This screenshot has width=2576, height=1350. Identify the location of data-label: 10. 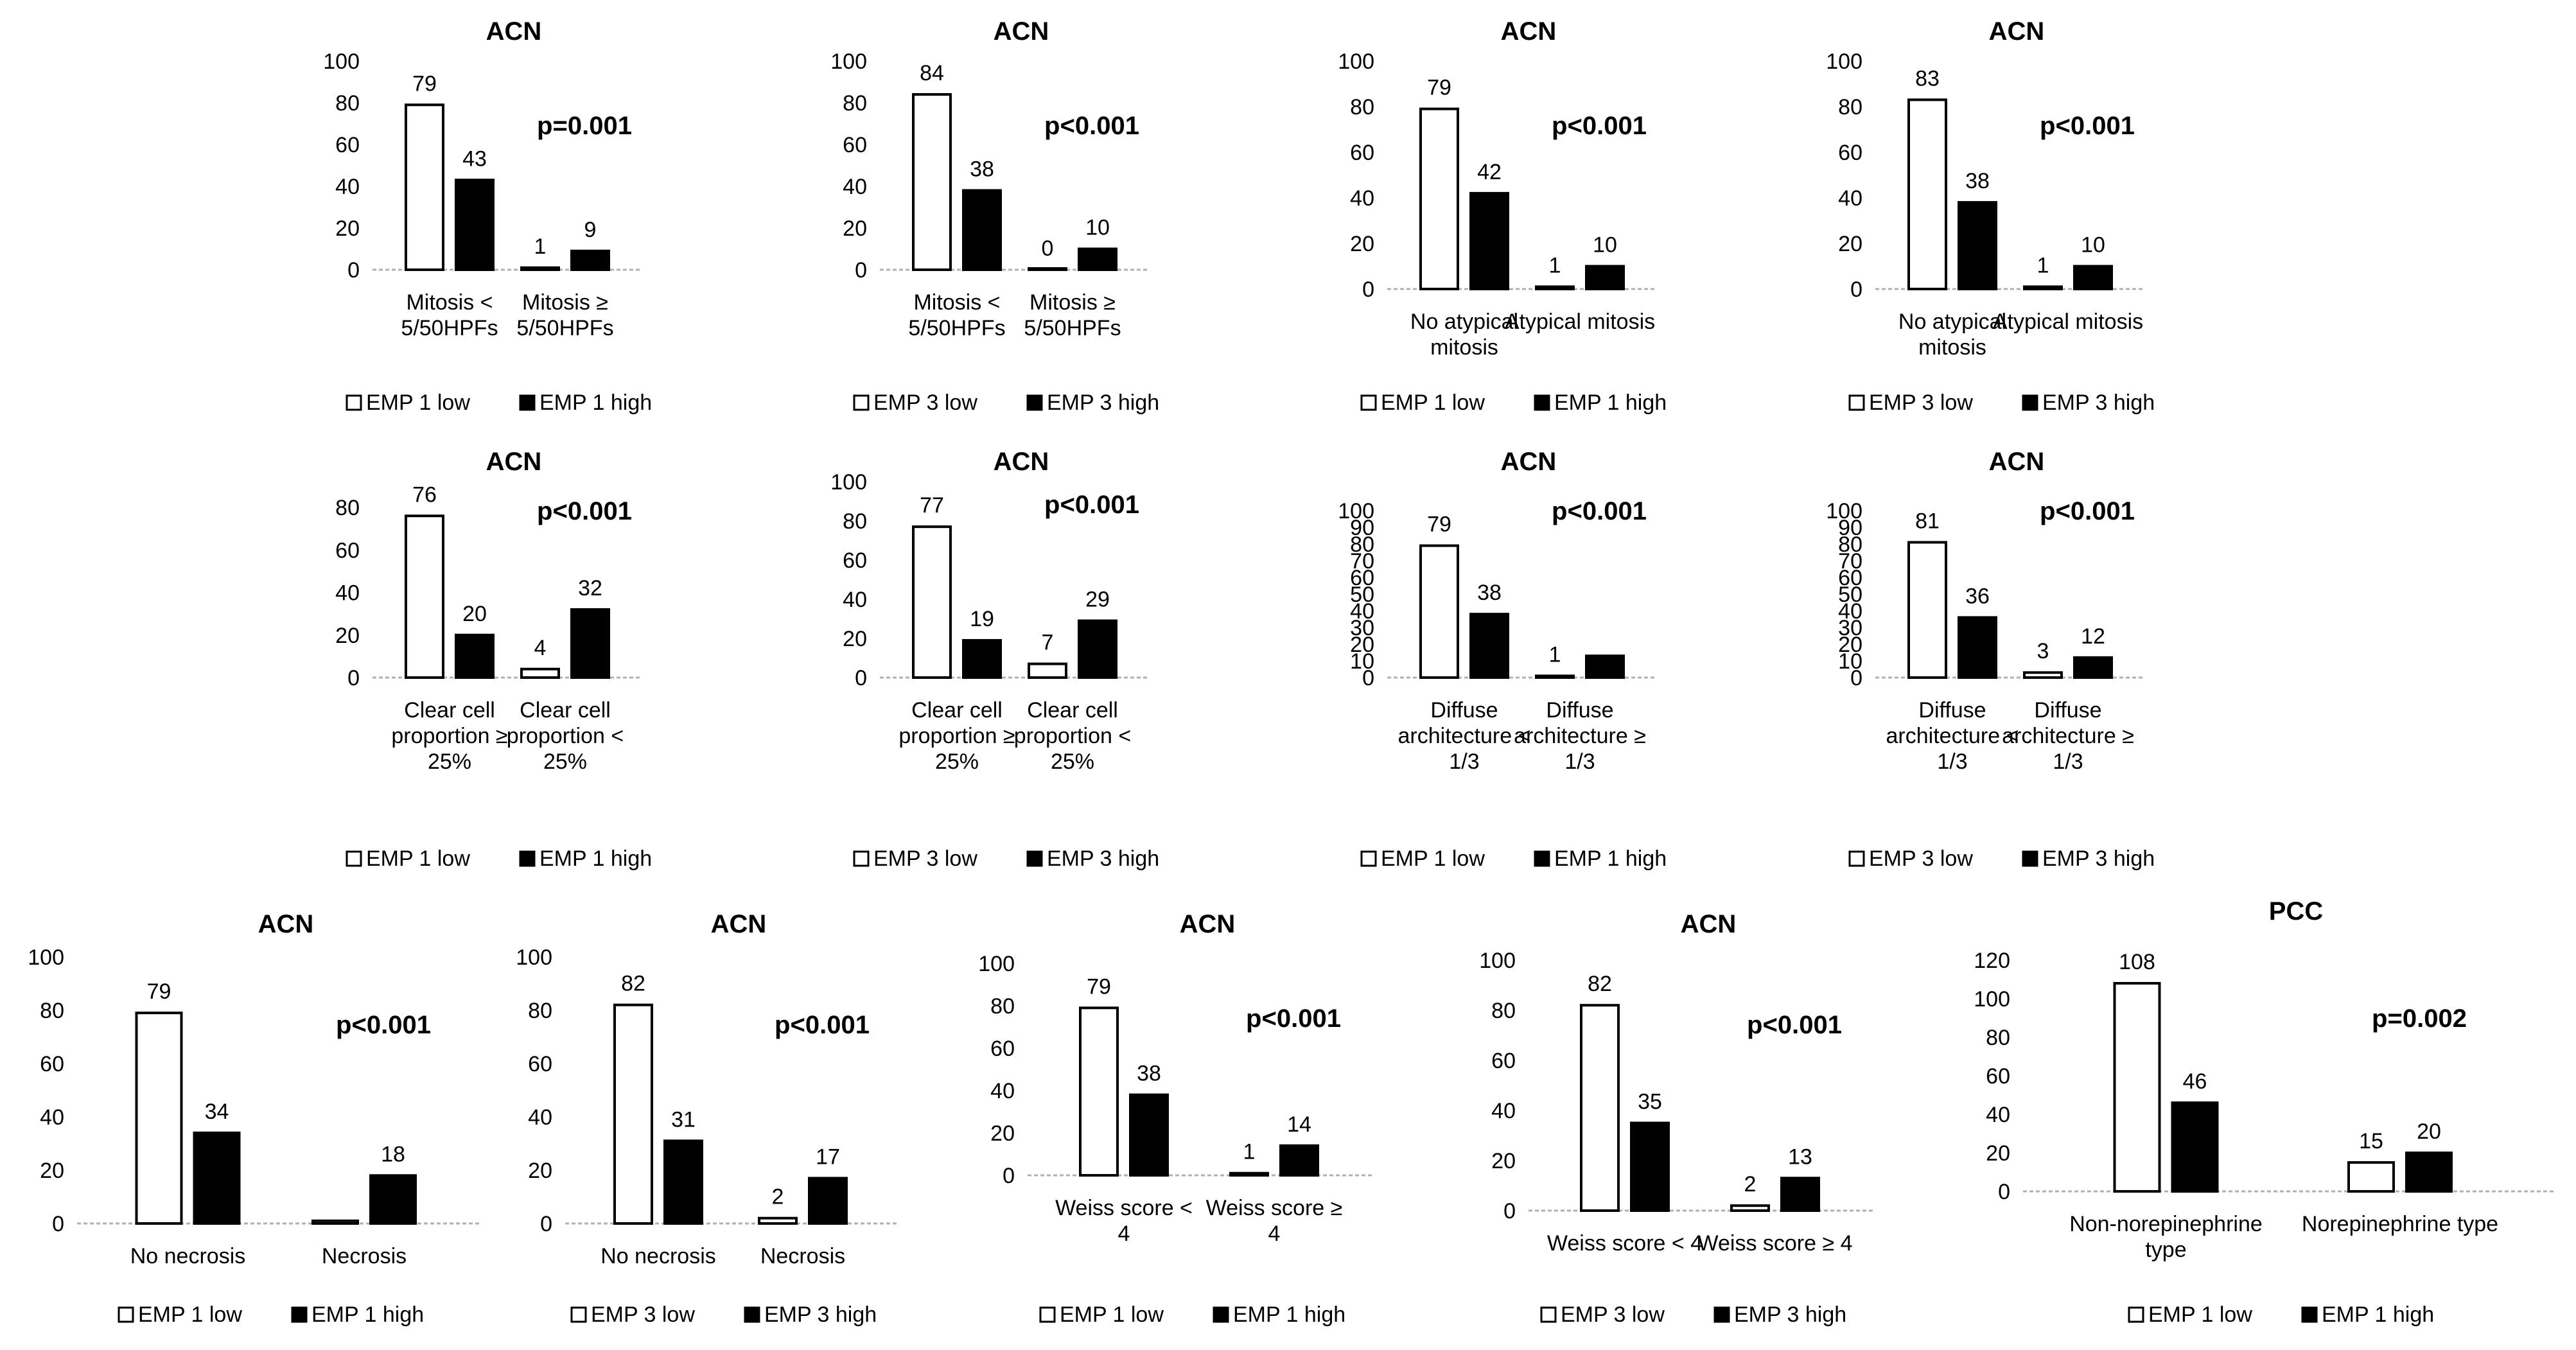
(1605, 245).